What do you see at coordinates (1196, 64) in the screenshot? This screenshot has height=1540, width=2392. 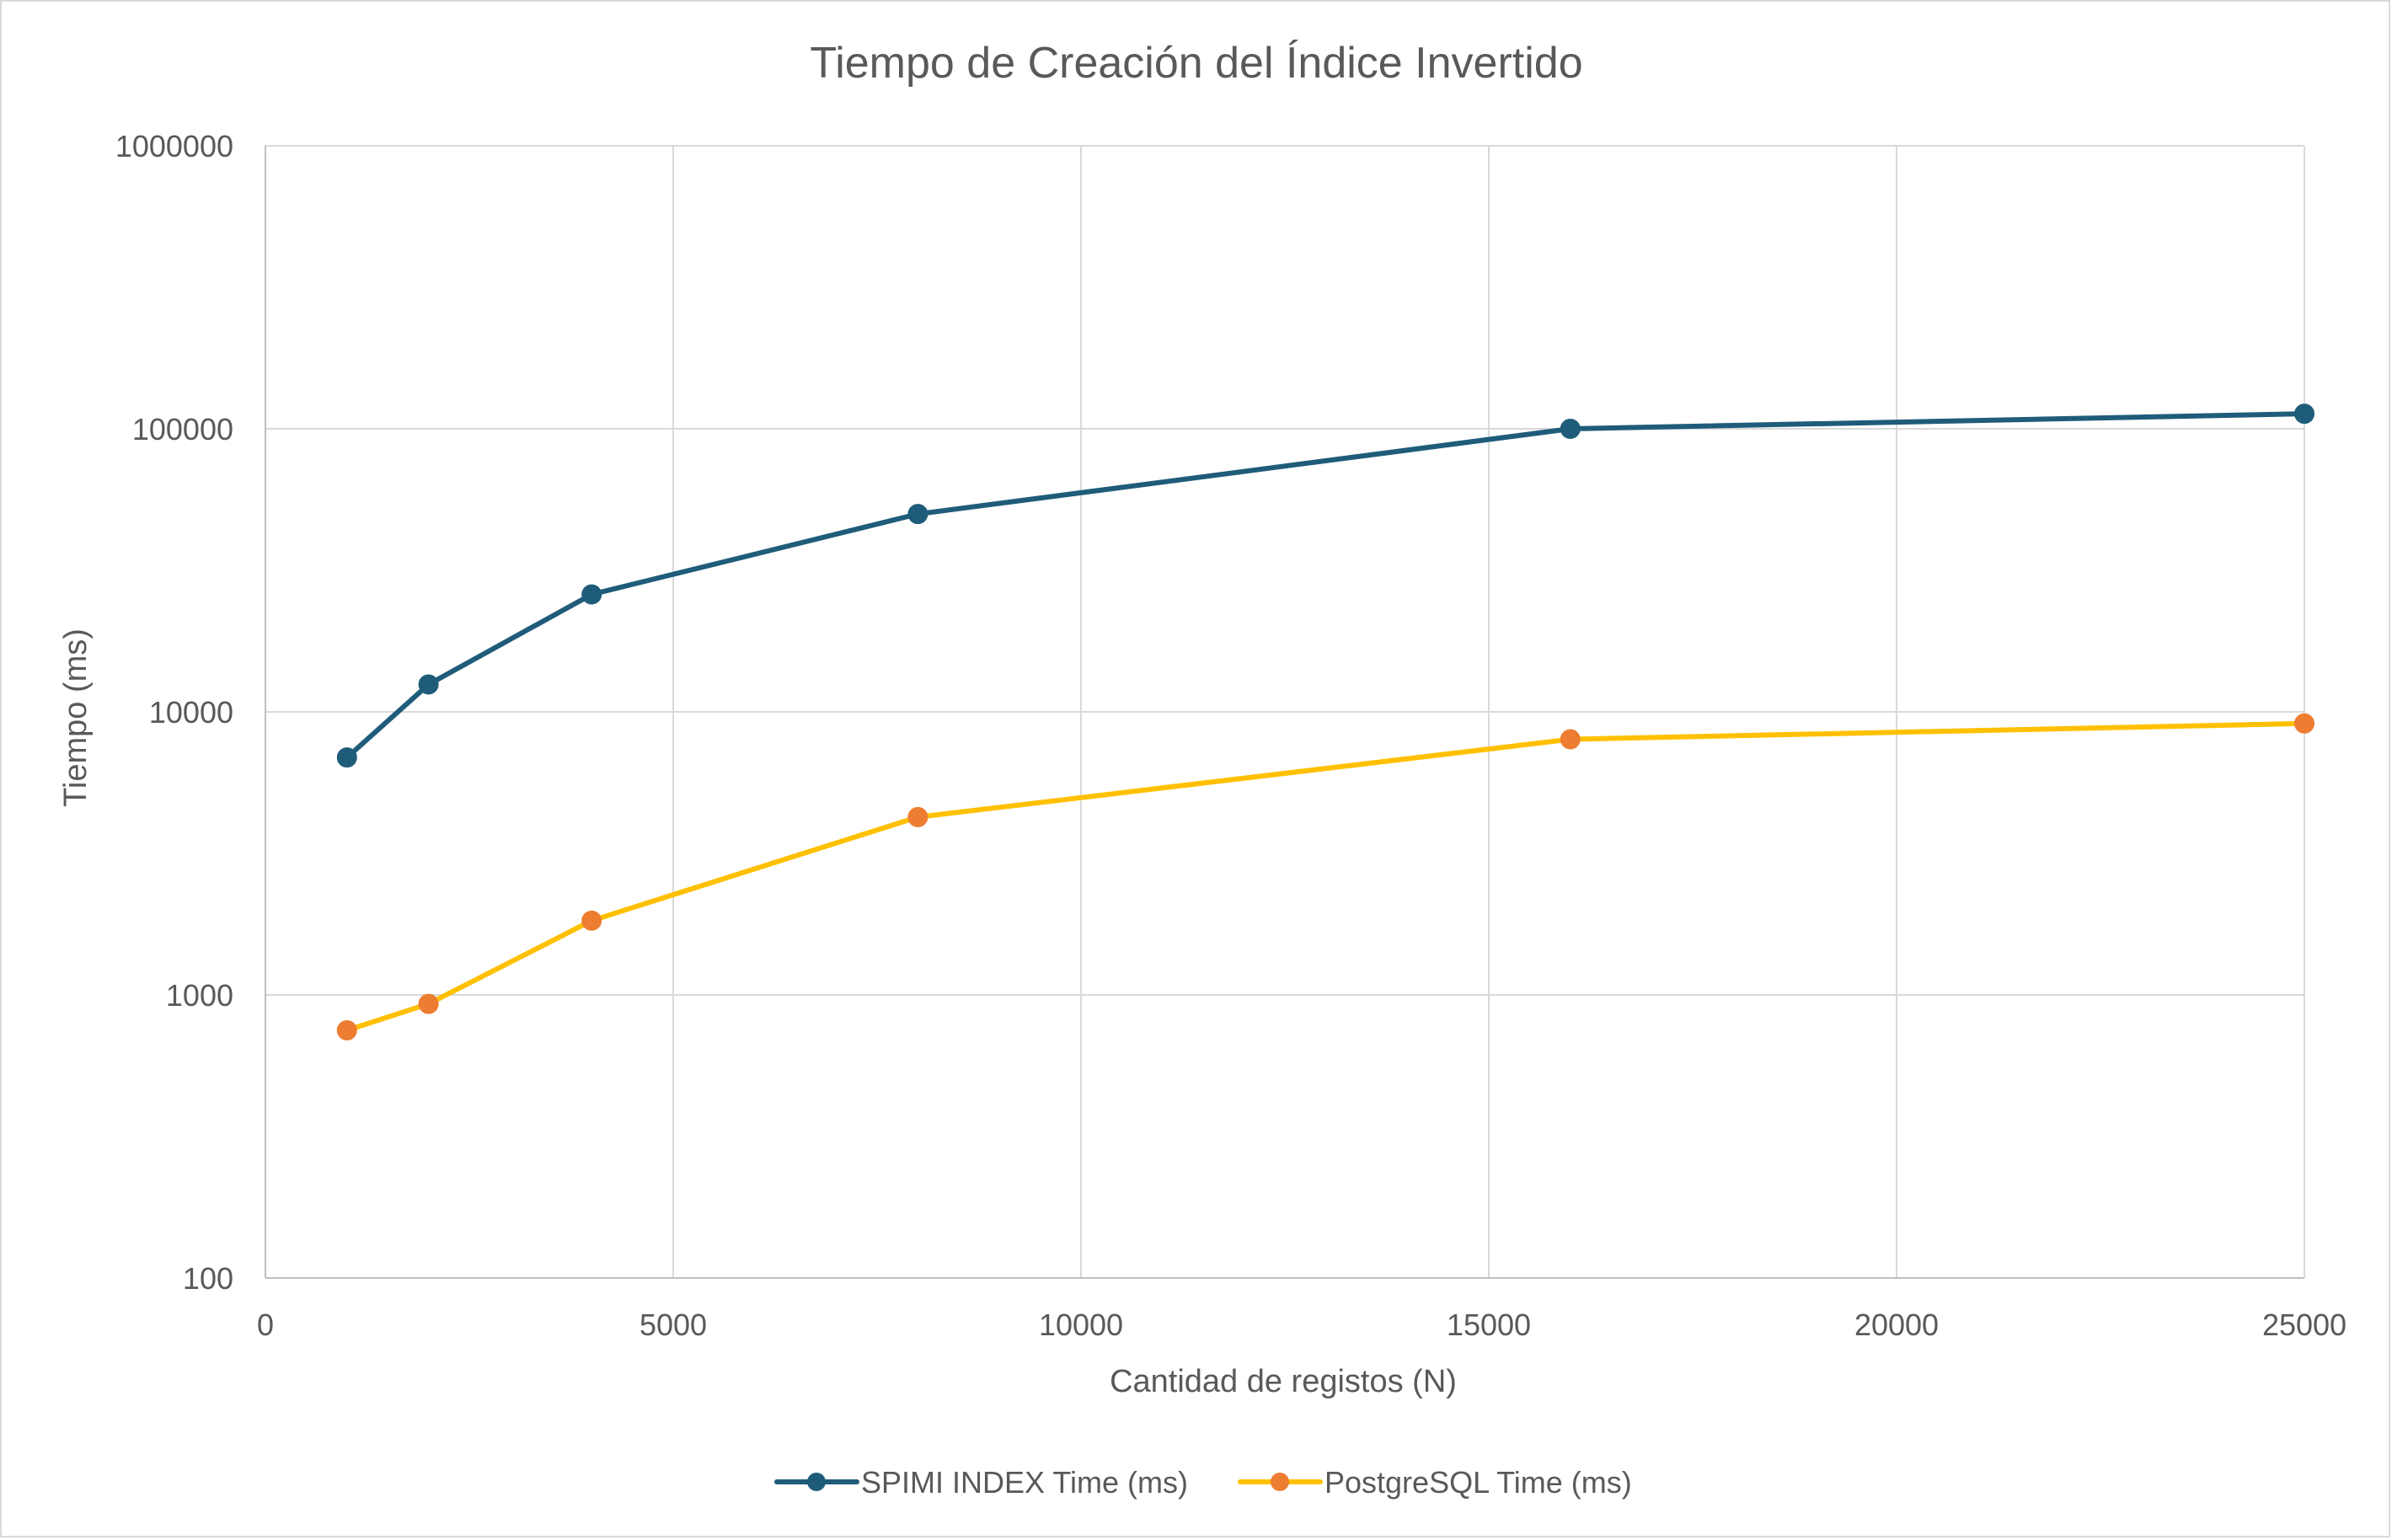 I see `chart-title: Tiempo de Creación del Índice Invertido` at bounding box center [1196, 64].